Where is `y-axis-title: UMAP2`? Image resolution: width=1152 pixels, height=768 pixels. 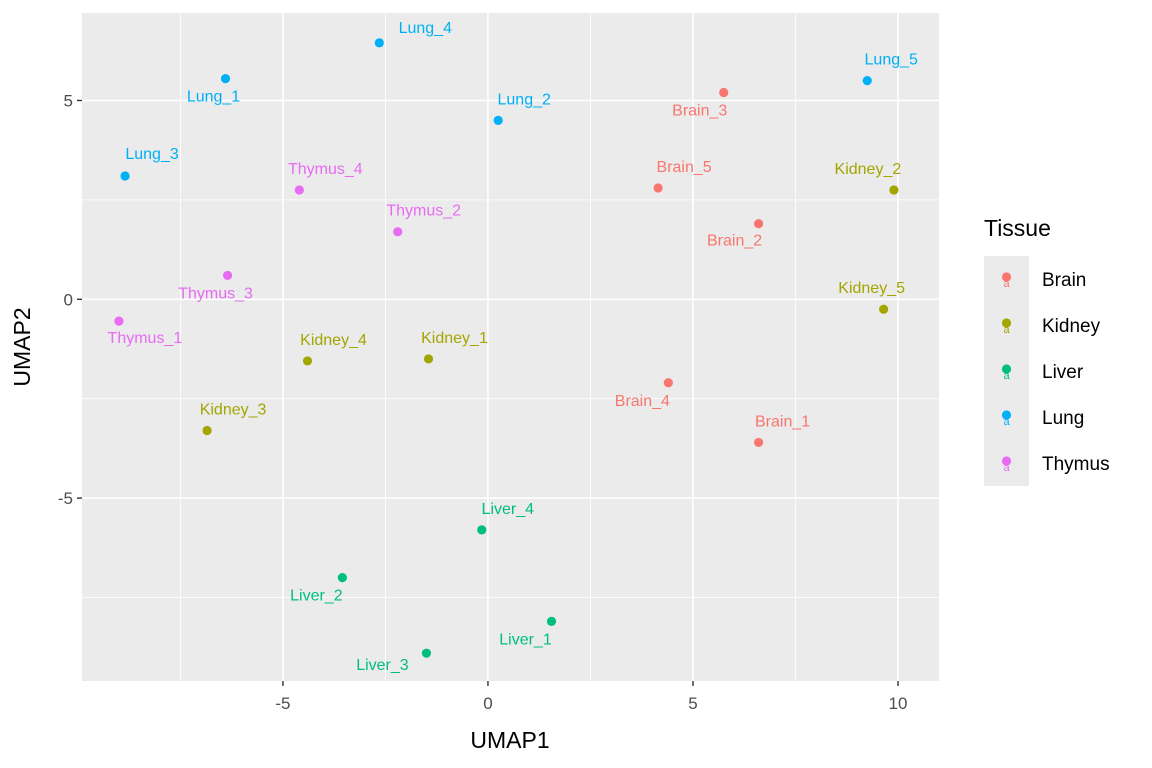
y-axis-title: UMAP2 is located at coordinates (22, 346).